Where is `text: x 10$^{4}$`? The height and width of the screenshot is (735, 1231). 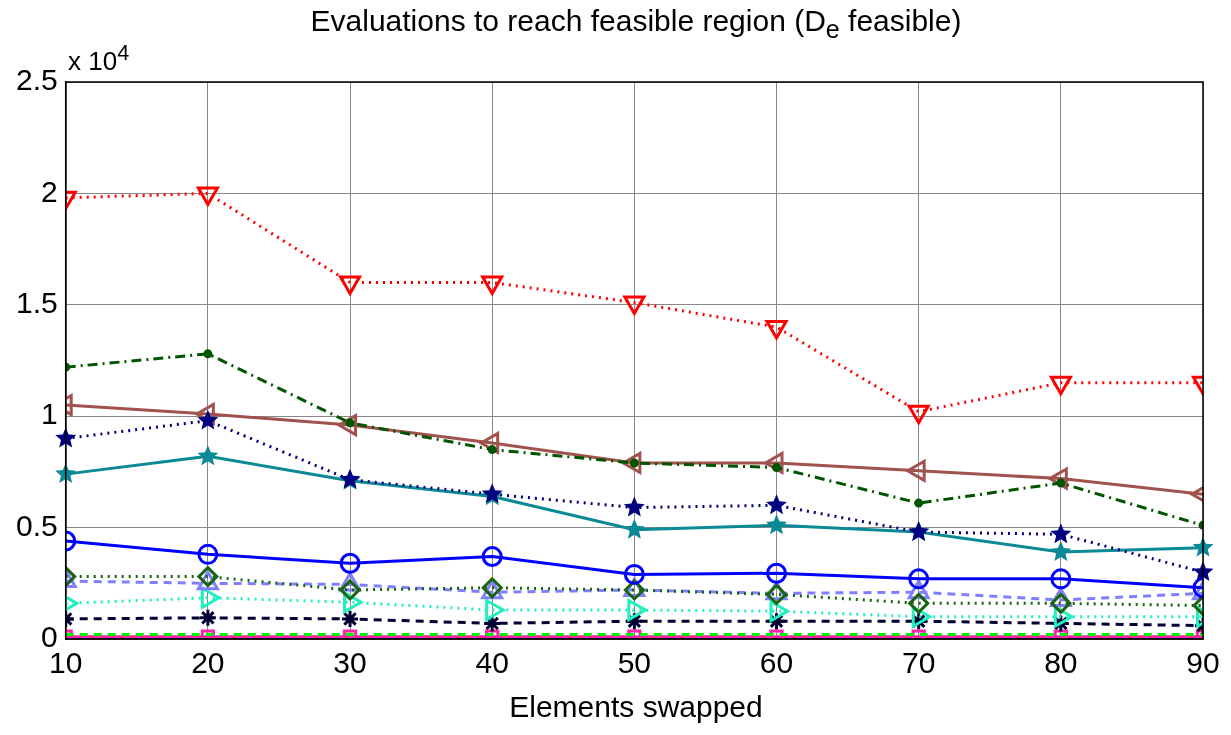
text: x 10$^{4}$ is located at coordinates (99, 58).